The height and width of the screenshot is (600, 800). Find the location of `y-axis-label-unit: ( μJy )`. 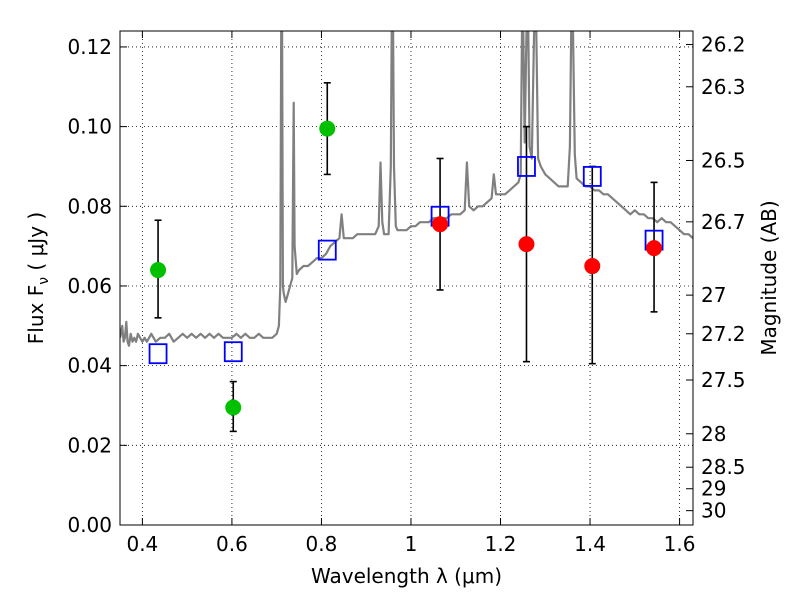

y-axis-label-unit: ( μJy ) is located at coordinates (36, 244).